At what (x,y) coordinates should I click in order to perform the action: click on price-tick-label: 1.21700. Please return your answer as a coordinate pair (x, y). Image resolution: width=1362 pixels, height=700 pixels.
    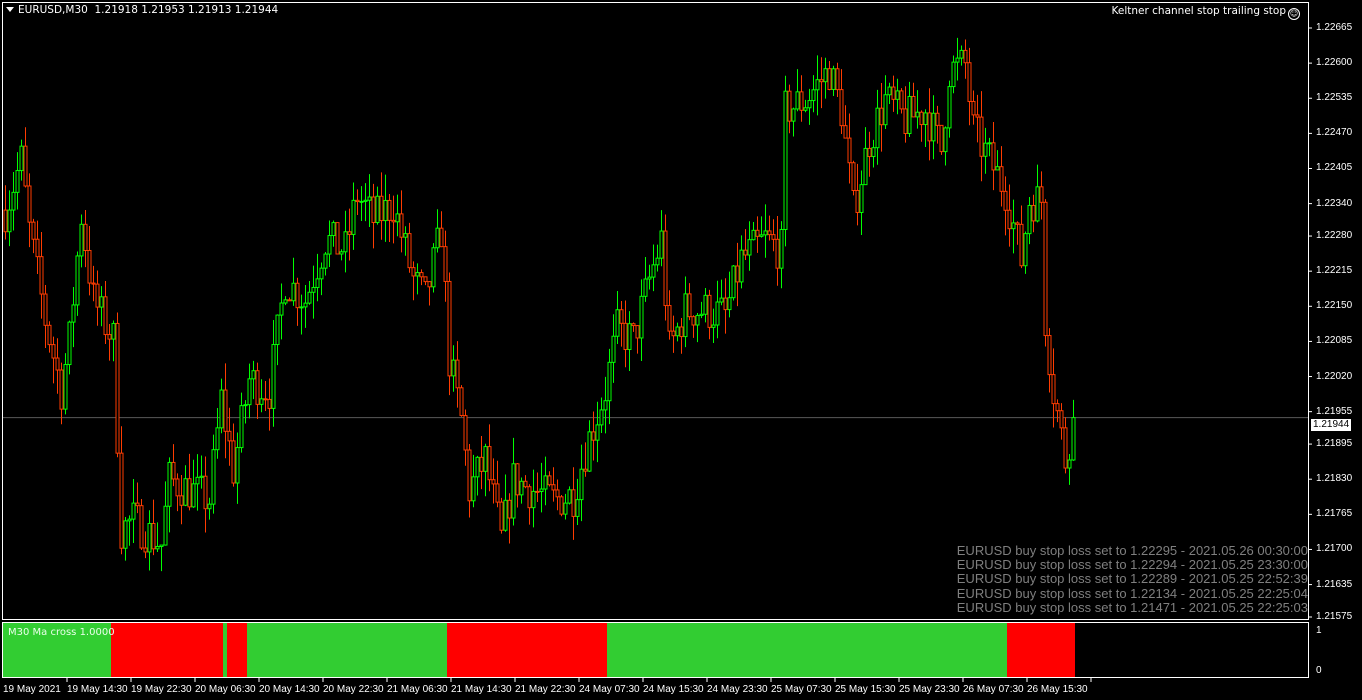
    Looking at the image, I should click on (1334, 549).